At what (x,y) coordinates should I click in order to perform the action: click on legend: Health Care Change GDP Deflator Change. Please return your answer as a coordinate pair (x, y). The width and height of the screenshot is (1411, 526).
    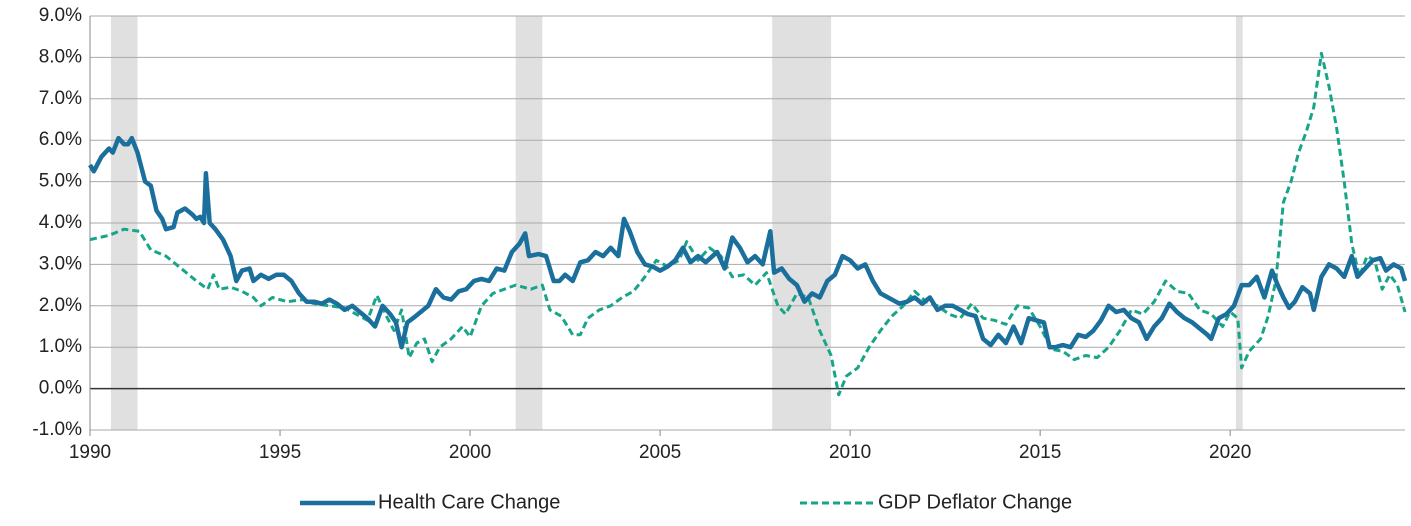
    Looking at the image, I should click on (686, 502).